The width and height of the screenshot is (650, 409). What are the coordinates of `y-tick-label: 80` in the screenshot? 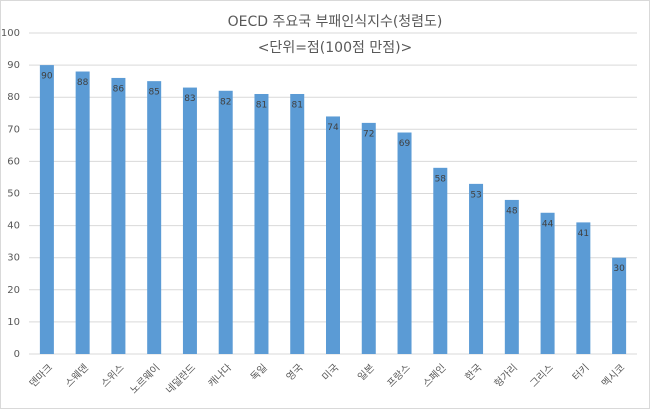 It's located at (13, 97).